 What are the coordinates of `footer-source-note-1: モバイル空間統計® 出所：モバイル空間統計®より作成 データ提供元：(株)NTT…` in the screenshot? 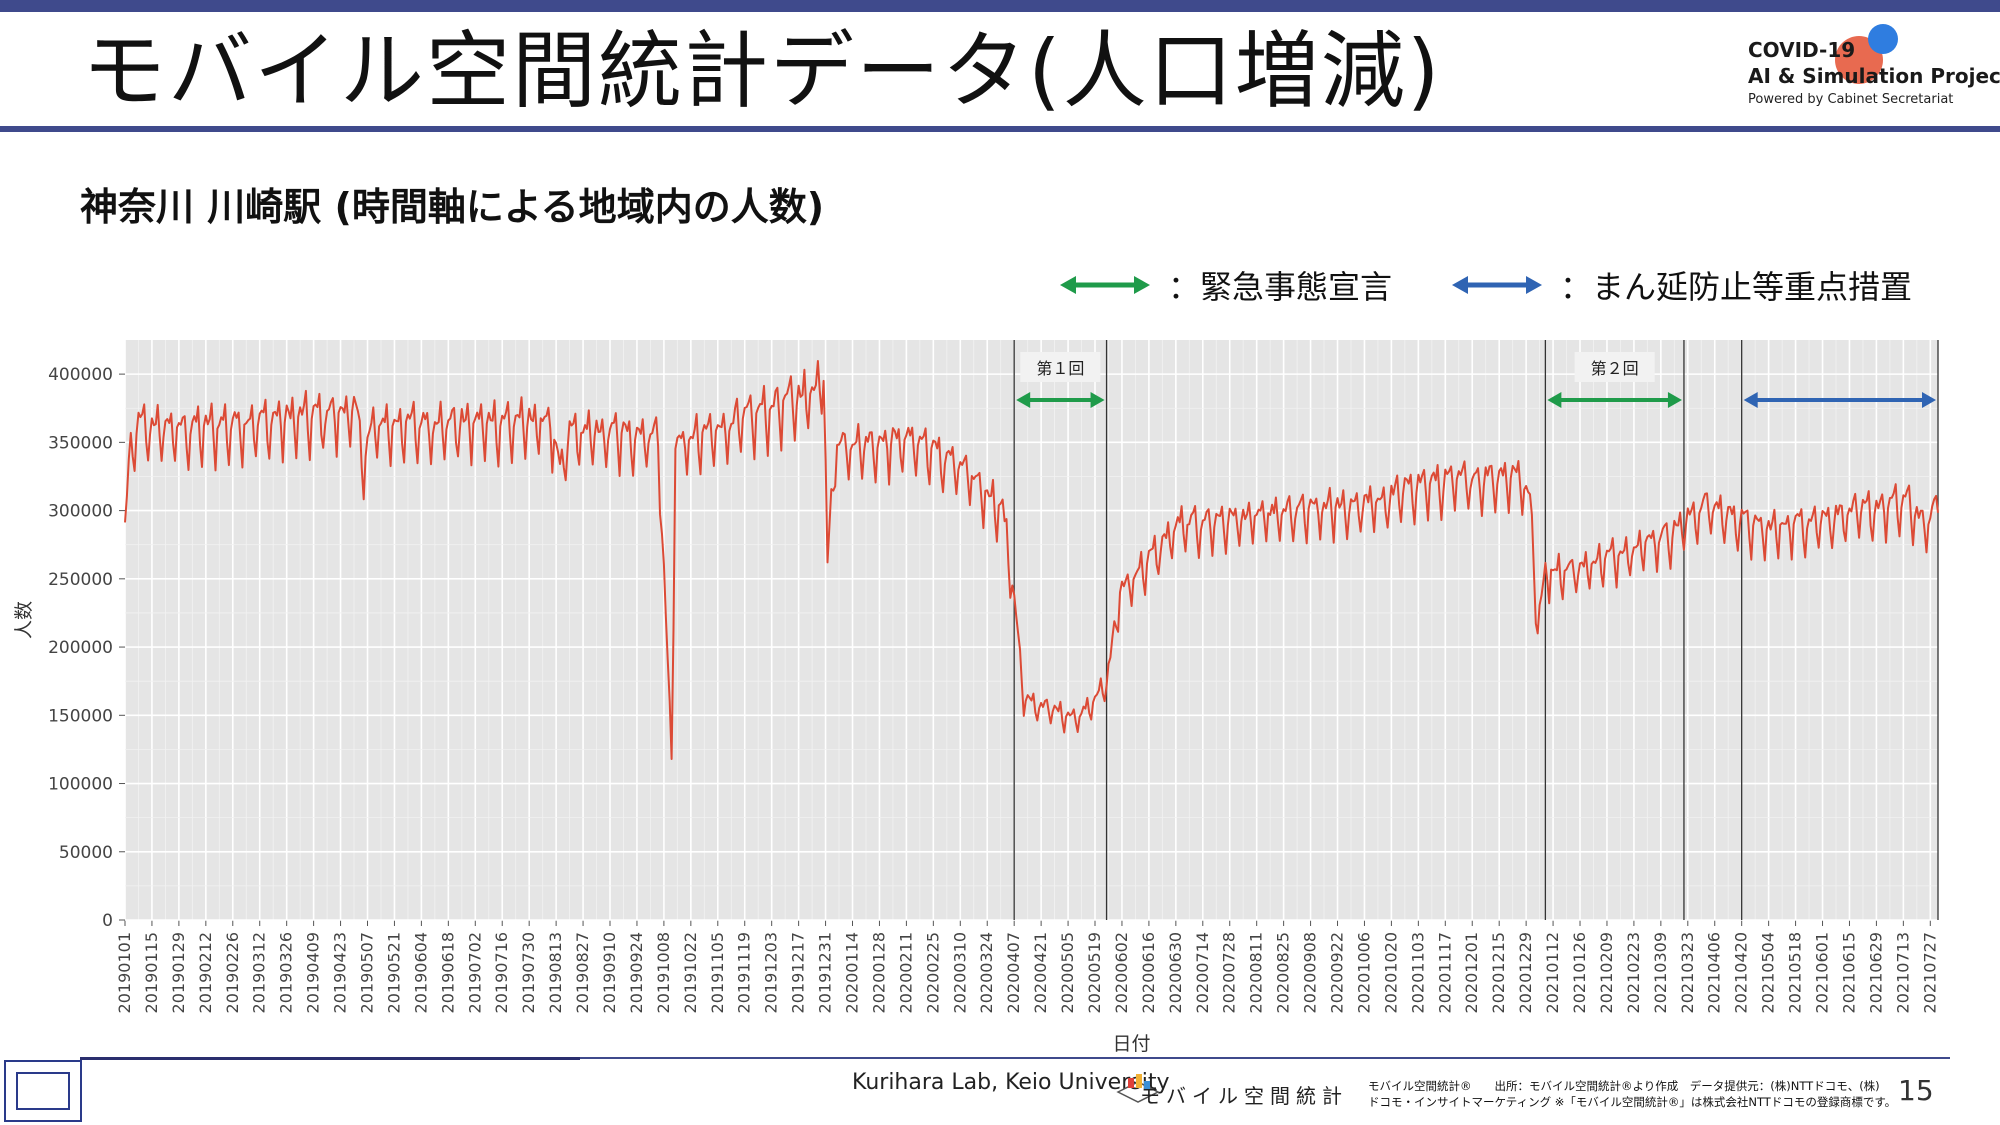 It's located at (1624, 1086).